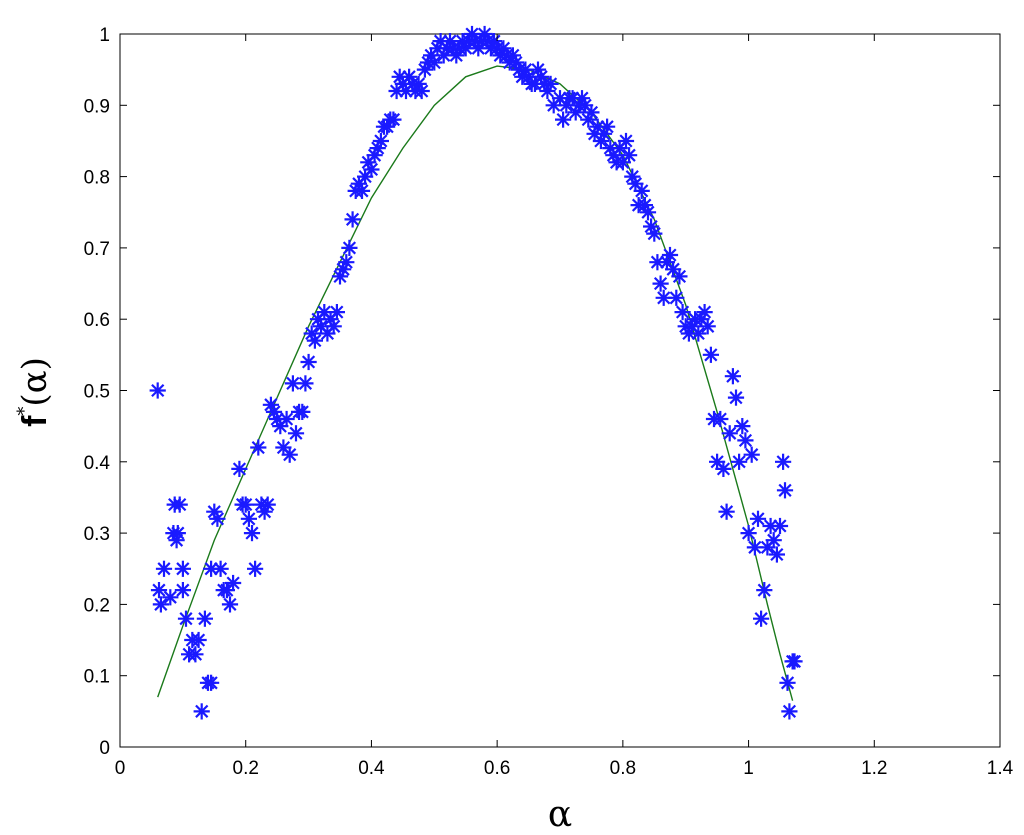 The image size is (1024, 835). What do you see at coordinates (560, 814) in the screenshot?
I see `x-axis-label: α` at bounding box center [560, 814].